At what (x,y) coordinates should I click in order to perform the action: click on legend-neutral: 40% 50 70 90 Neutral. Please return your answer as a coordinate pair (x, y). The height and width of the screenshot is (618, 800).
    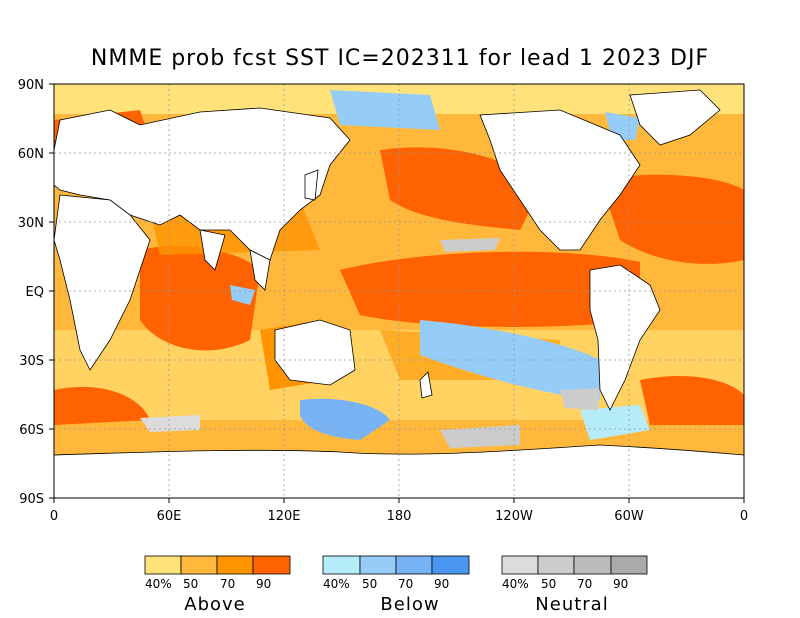
    Looking at the image, I should click on (574, 585).